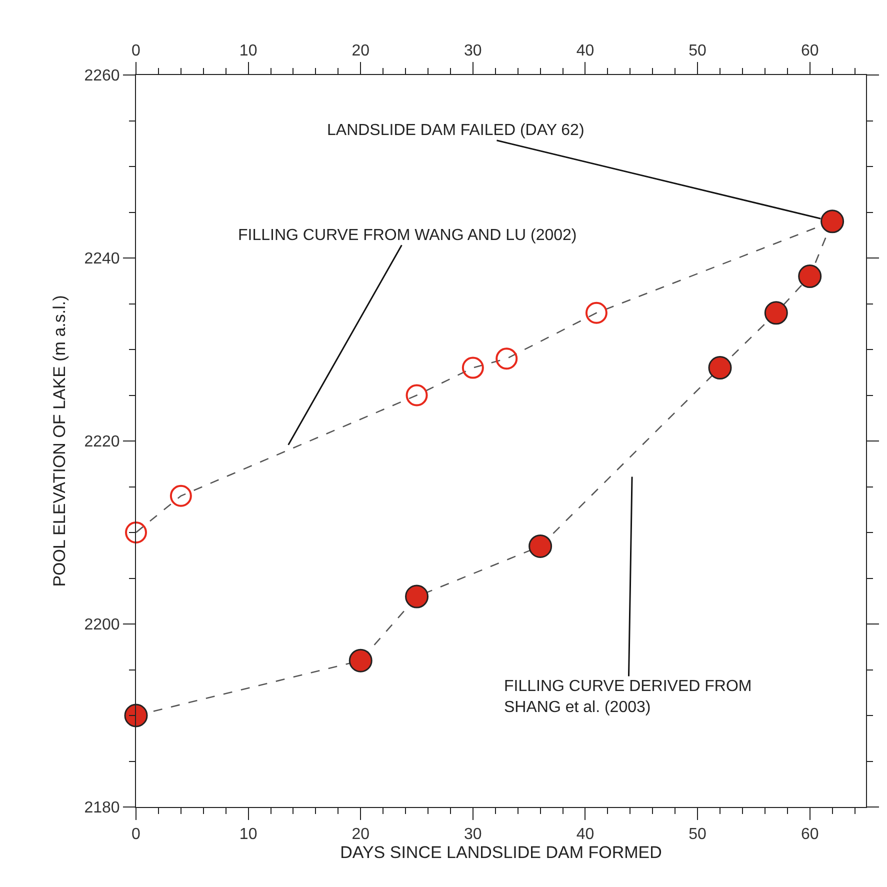 The height and width of the screenshot is (887, 887). What do you see at coordinates (585, 51) in the screenshot?
I see `x-tick-label: 40` at bounding box center [585, 51].